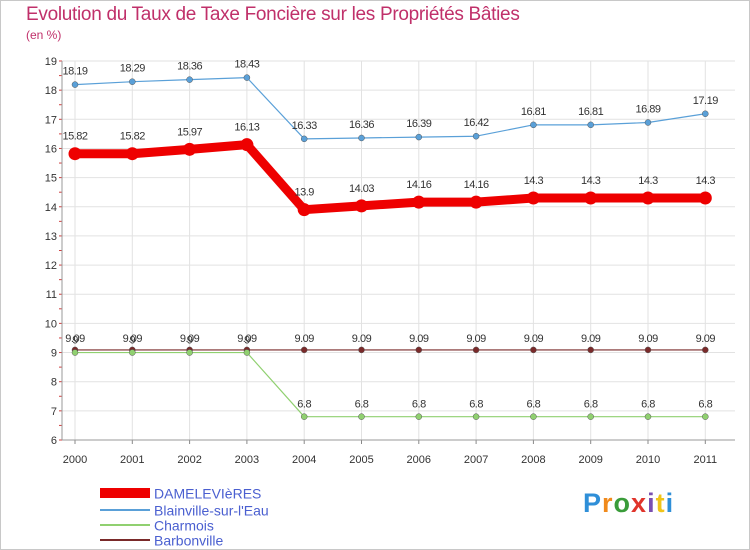 This screenshot has height=550, width=750. What do you see at coordinates (390, 108) in the screenshot?
I see `series-line` at bounding box center [390, 108].